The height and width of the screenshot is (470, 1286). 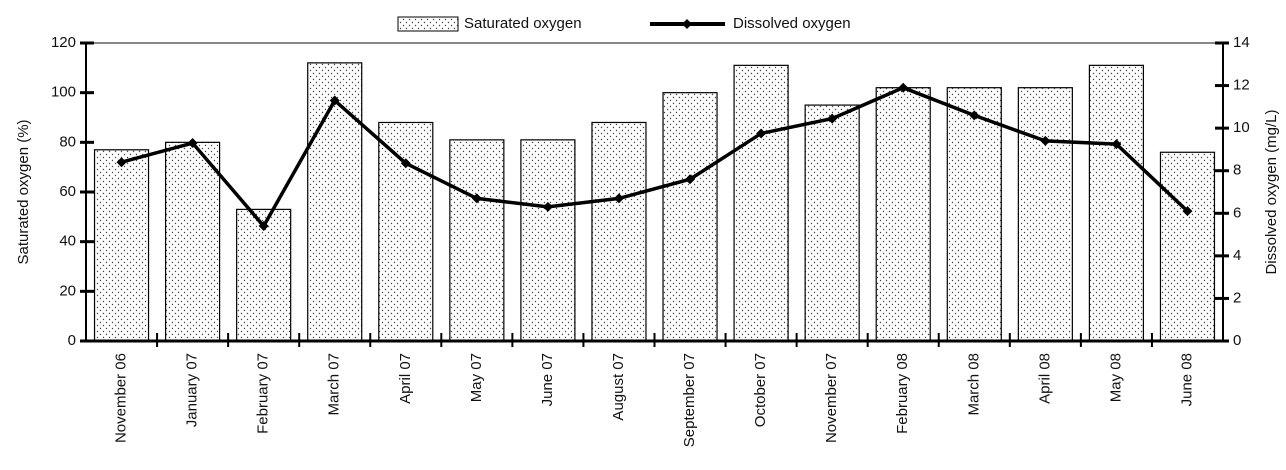 What do you see at coordinates (973, 384) in the screenshot?
I see `x-tick-label: March 08` at bounding box center [973, 384].